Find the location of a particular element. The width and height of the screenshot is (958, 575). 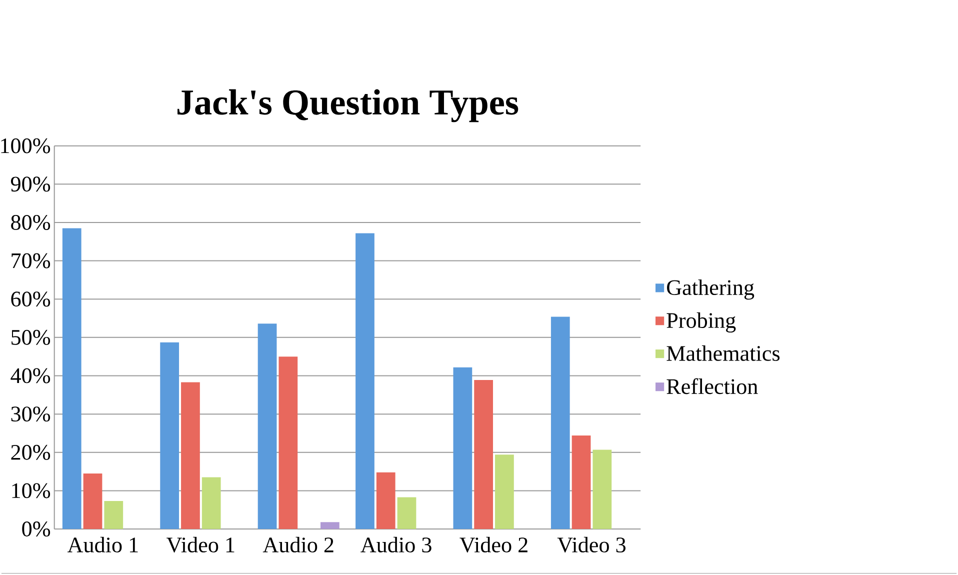

chart-title: Jack's Question Types is located at coordinates (348, 105).